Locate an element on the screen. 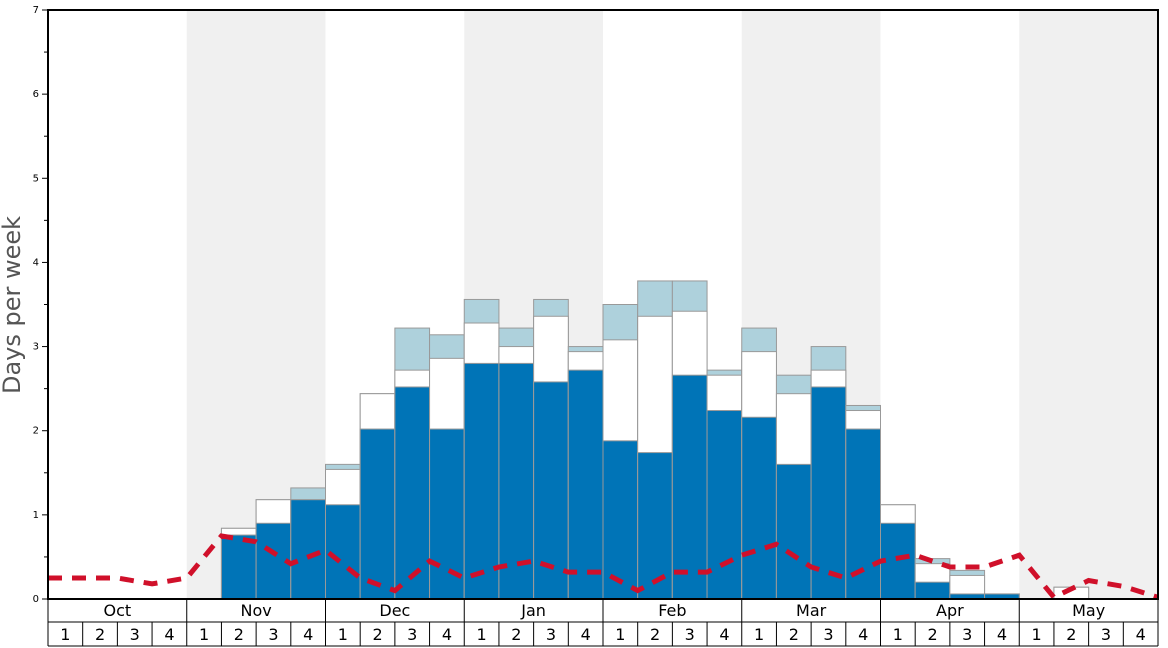  month-label-dec: Dec is located at coordinates (394, 610).